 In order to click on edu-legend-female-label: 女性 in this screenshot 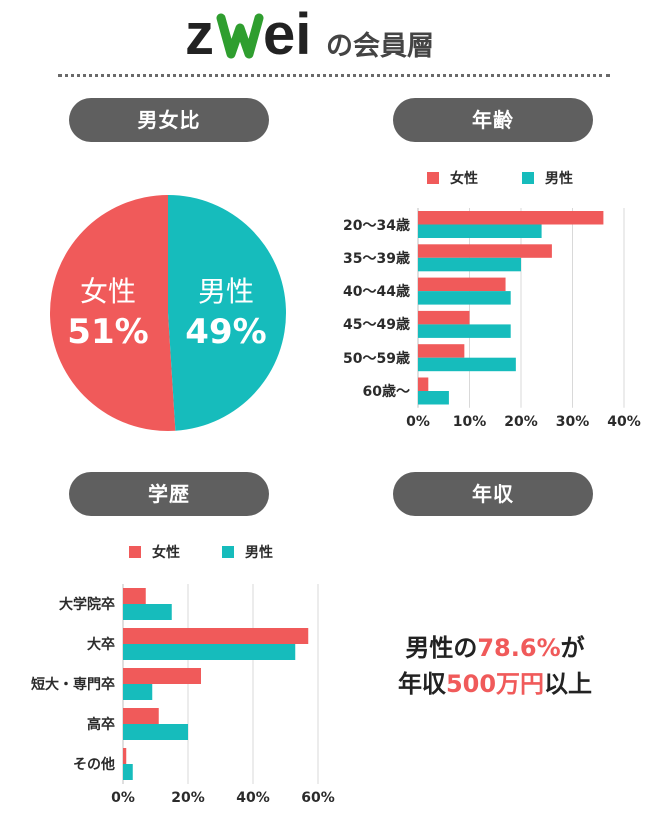, I will do `click(166, 553)`.